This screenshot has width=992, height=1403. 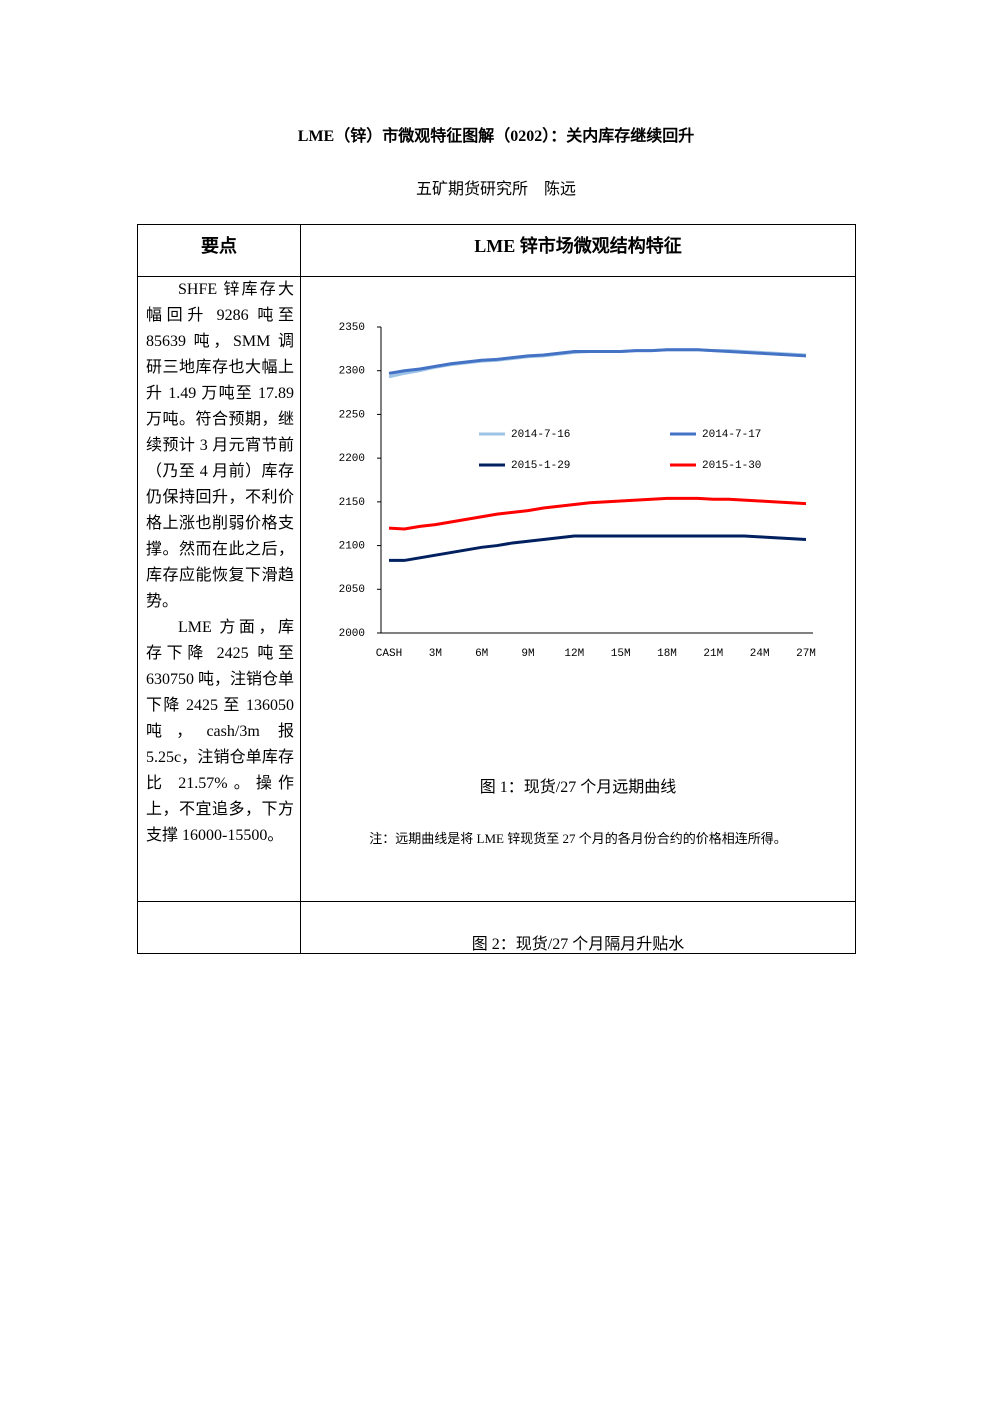 I want to click on x-tick-label: 9M, so click(x=527, y=654).